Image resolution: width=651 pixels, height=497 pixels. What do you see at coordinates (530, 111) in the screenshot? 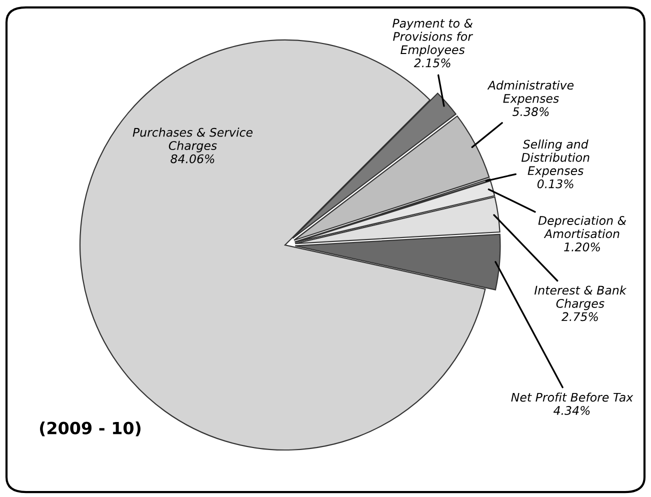
I see `data-label: 5.38%` at bounding box center [530, 111].